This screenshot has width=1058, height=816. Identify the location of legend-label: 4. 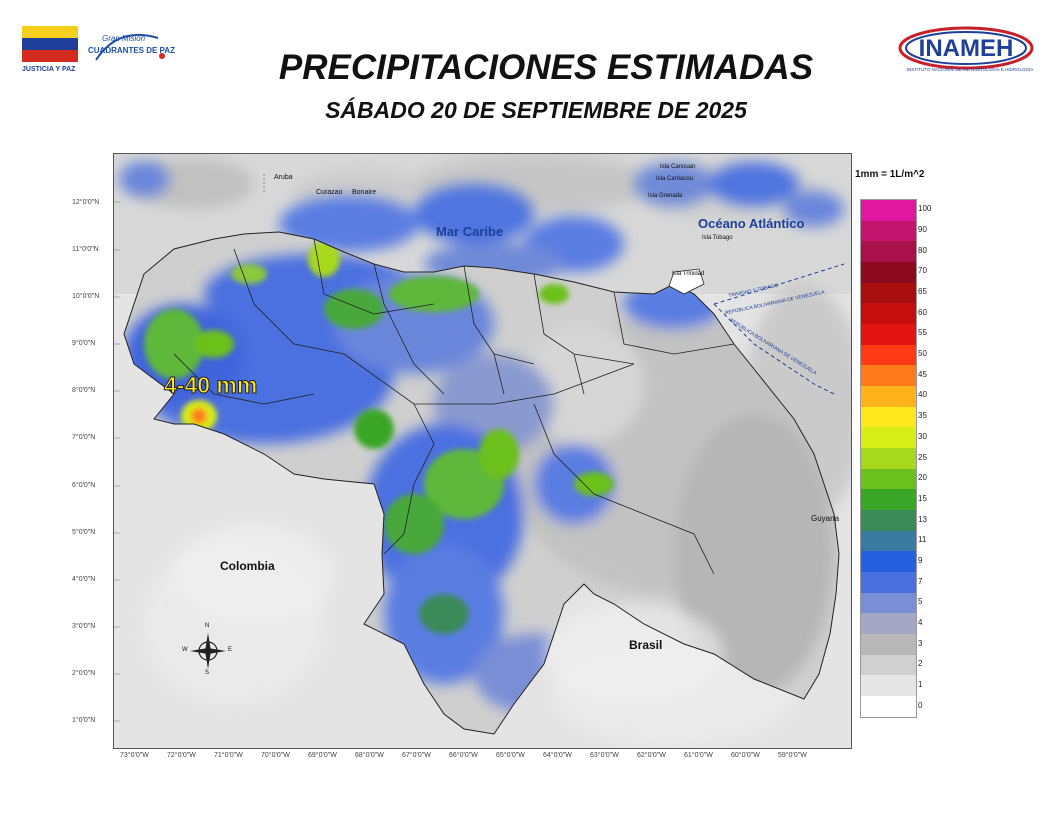
(920, 622).